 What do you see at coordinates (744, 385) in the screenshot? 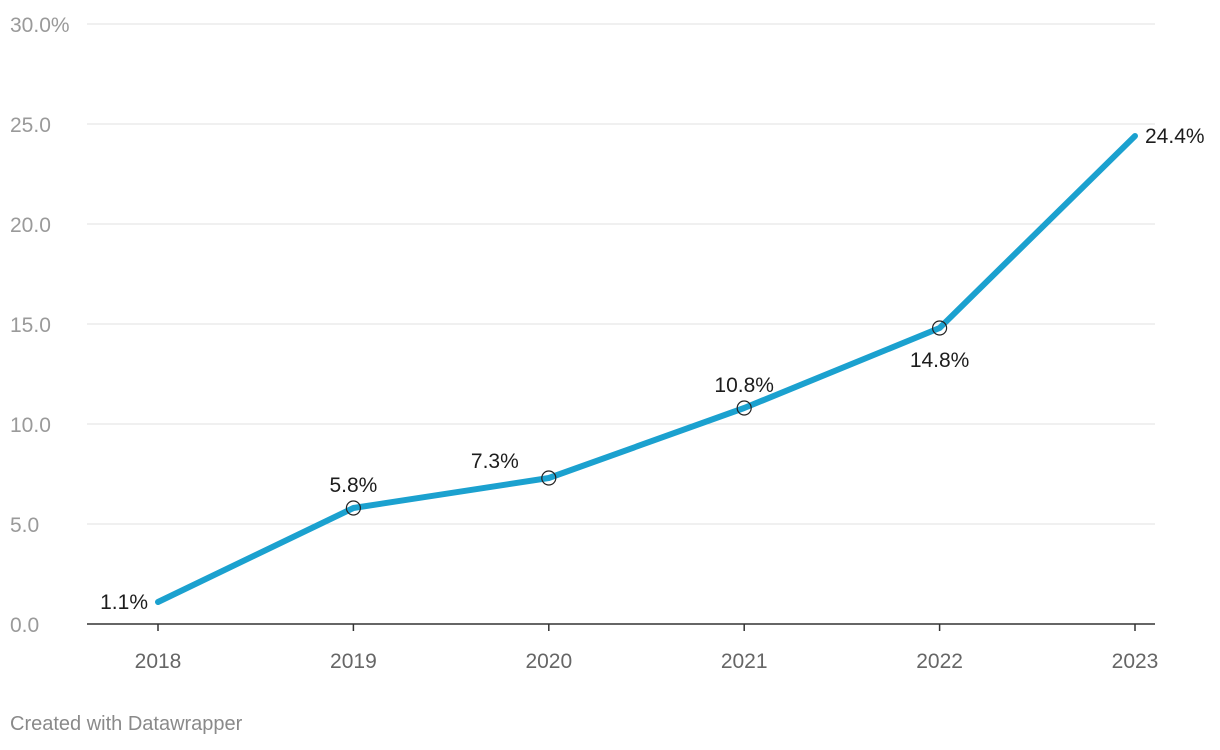
I see `data-label: 10.8%` at bounding box center [744, 385].